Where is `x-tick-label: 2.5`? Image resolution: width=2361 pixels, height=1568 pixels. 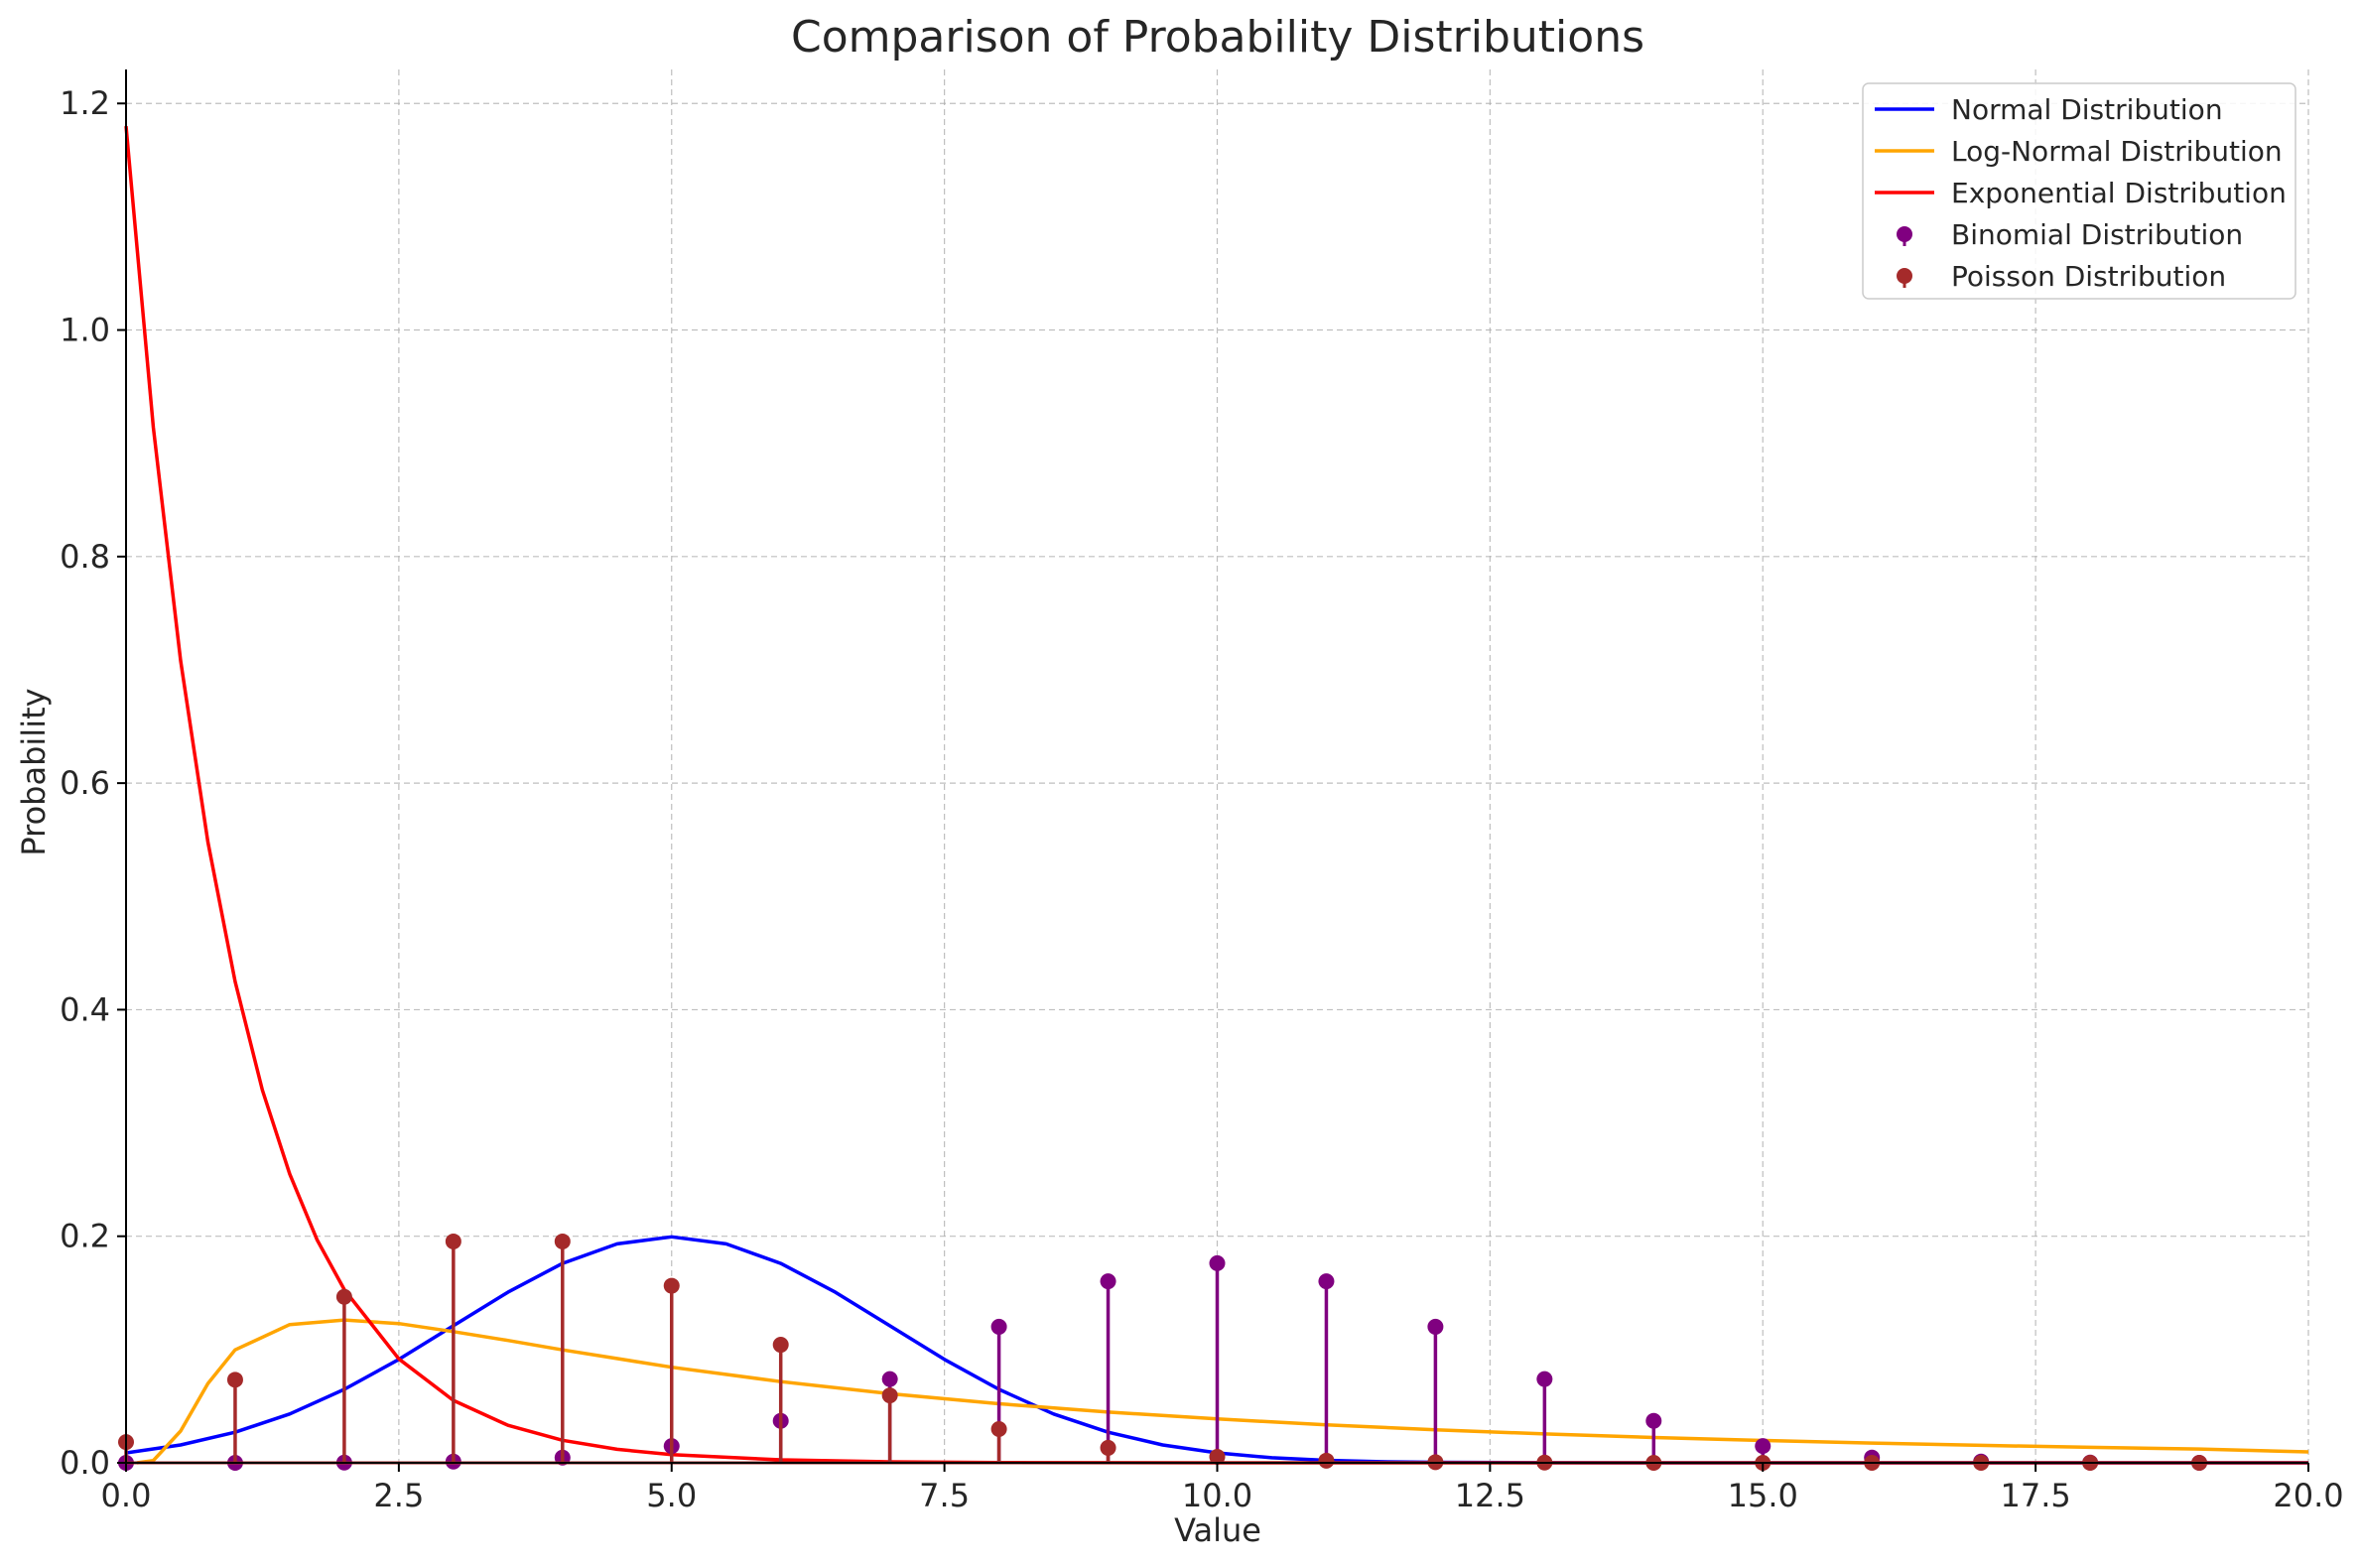
x-tick-label: 2.5 is located at coordinates (399, 1495).